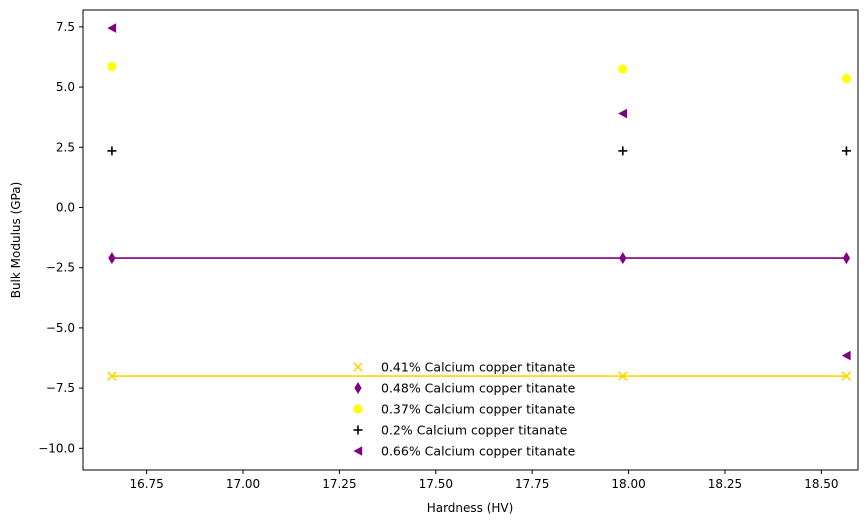 The height and width of the screenshot is (525, 866). Describe the element at coordinates (60, 328) in the screenshot. I see `y-tick-label: −5.0` at that location.